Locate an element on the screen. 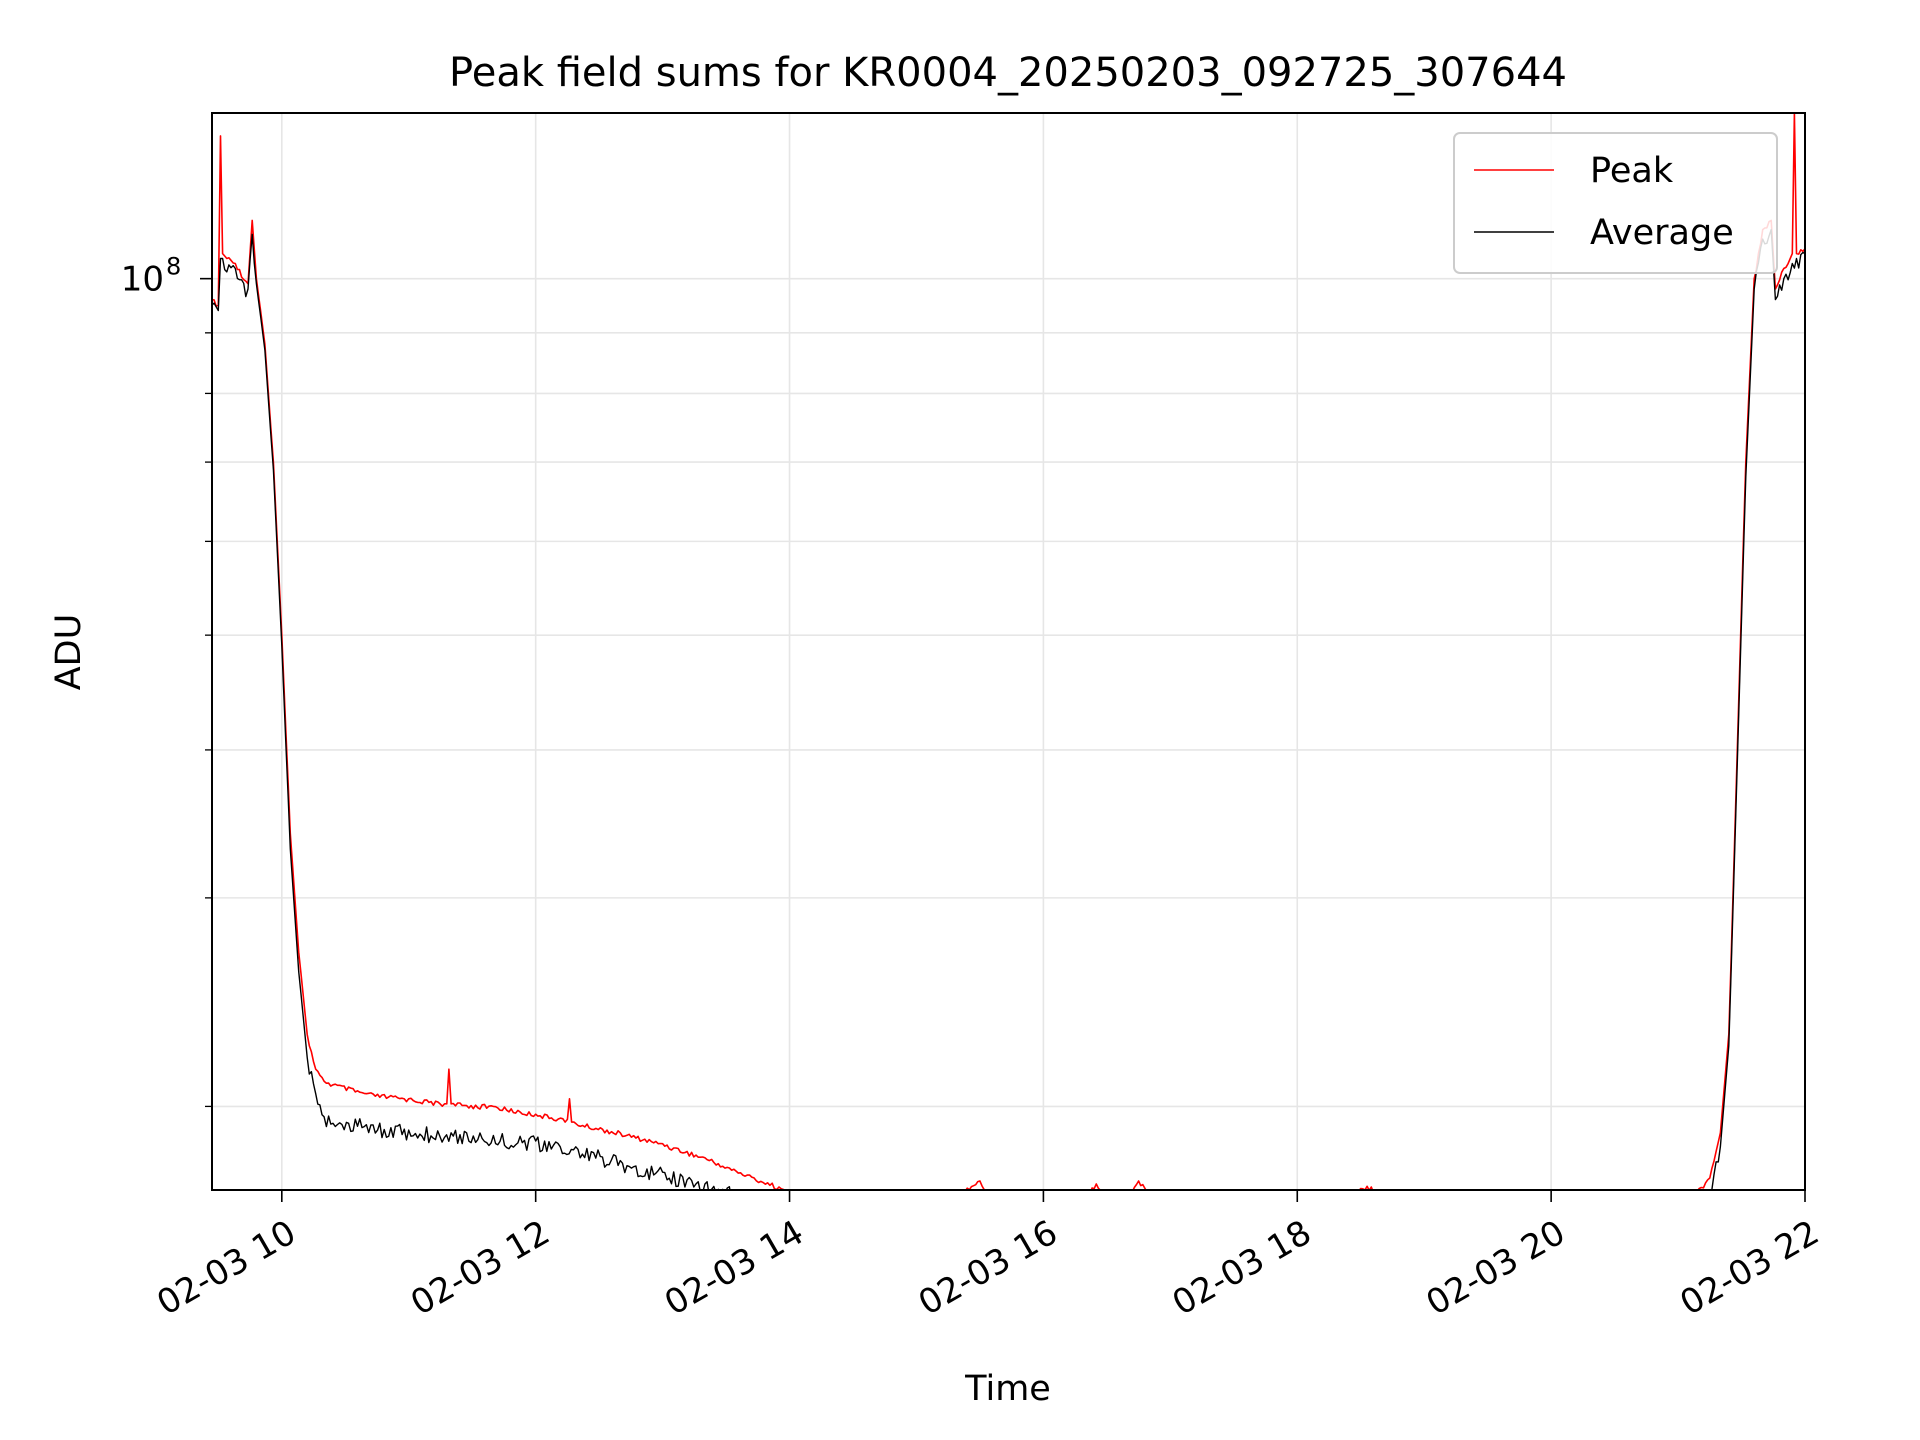 The image size is (1920, 1440). legend-label-average: Average is located at coordinates (1662, 233).